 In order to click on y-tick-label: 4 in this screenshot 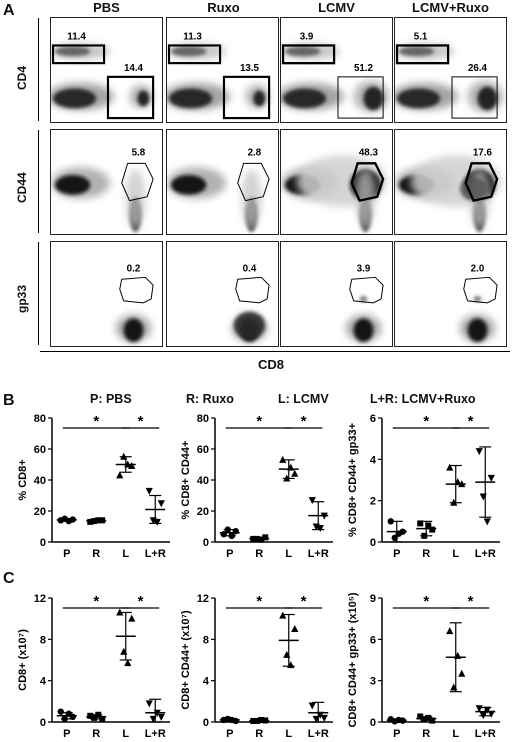, I will do `click(43, 682)`.